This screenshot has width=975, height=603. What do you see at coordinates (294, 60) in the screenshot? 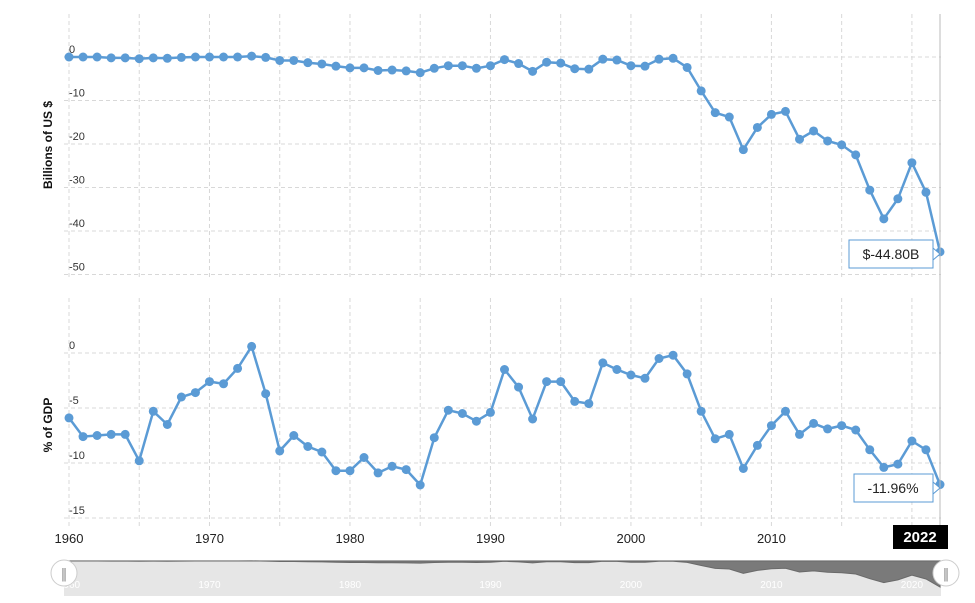
I see `point-billions-1976` at bounding box center [294, 60].